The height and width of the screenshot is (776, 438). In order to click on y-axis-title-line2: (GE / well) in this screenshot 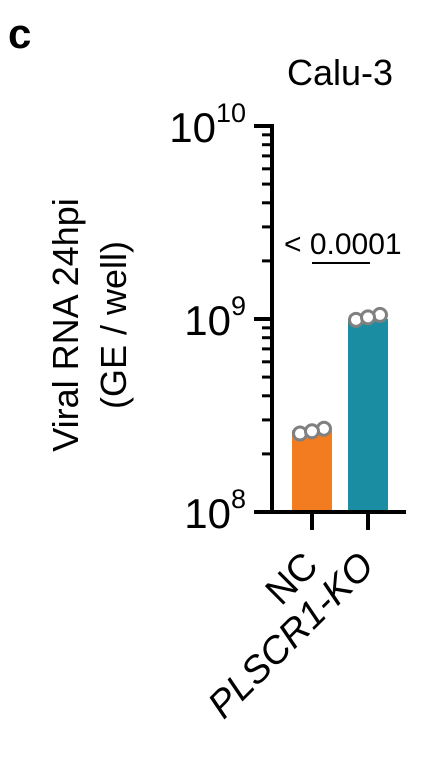, I will do `click(113, 325)`.